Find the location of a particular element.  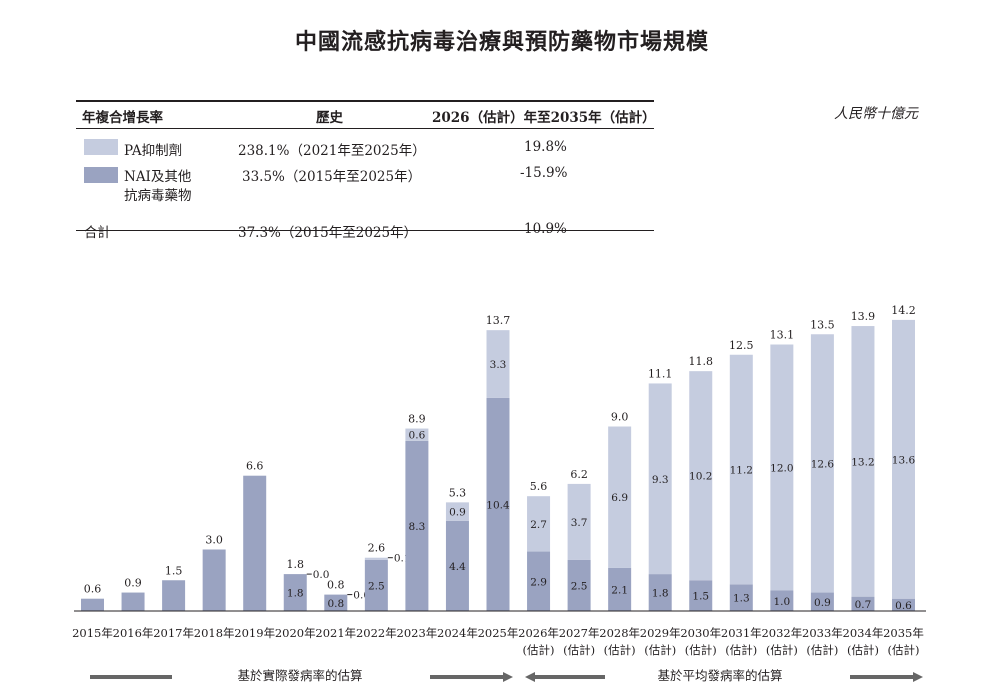

segment-label-nai: 2.1 is located at coordinates (619, 590).